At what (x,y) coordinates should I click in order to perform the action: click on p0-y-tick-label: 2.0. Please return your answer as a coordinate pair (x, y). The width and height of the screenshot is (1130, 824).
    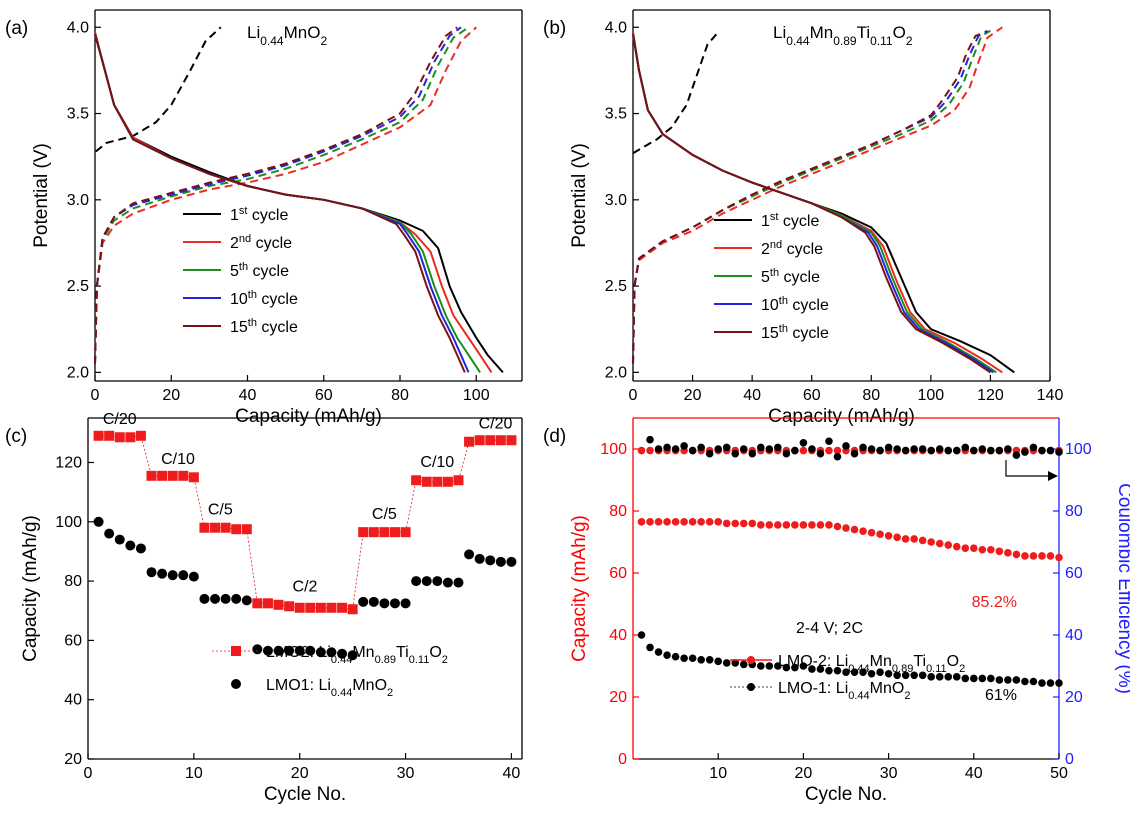
    Looking at the image, I should click on (78, 372).